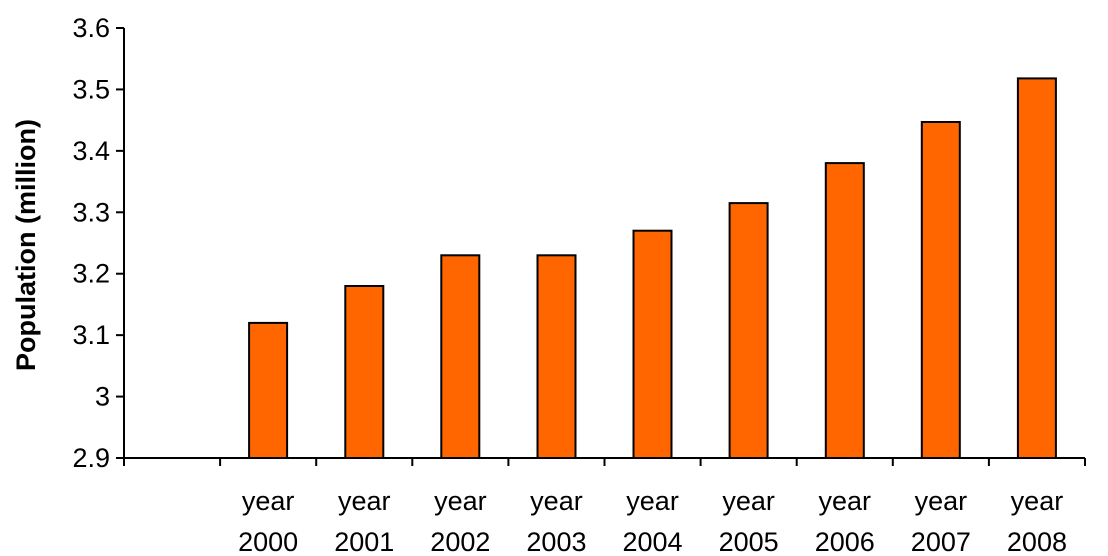 Image resolution: width=1108 pixels, height=556 pixels. I want to click on y-tick-label: 3.1, so click(91, 335).